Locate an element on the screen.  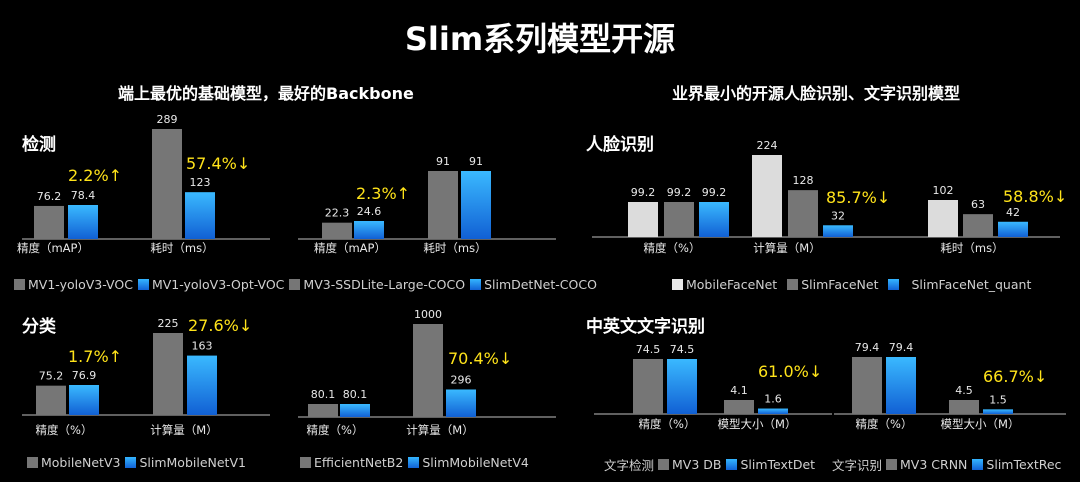
section-face: 人脸识别 is located at coordinates (620, 145).